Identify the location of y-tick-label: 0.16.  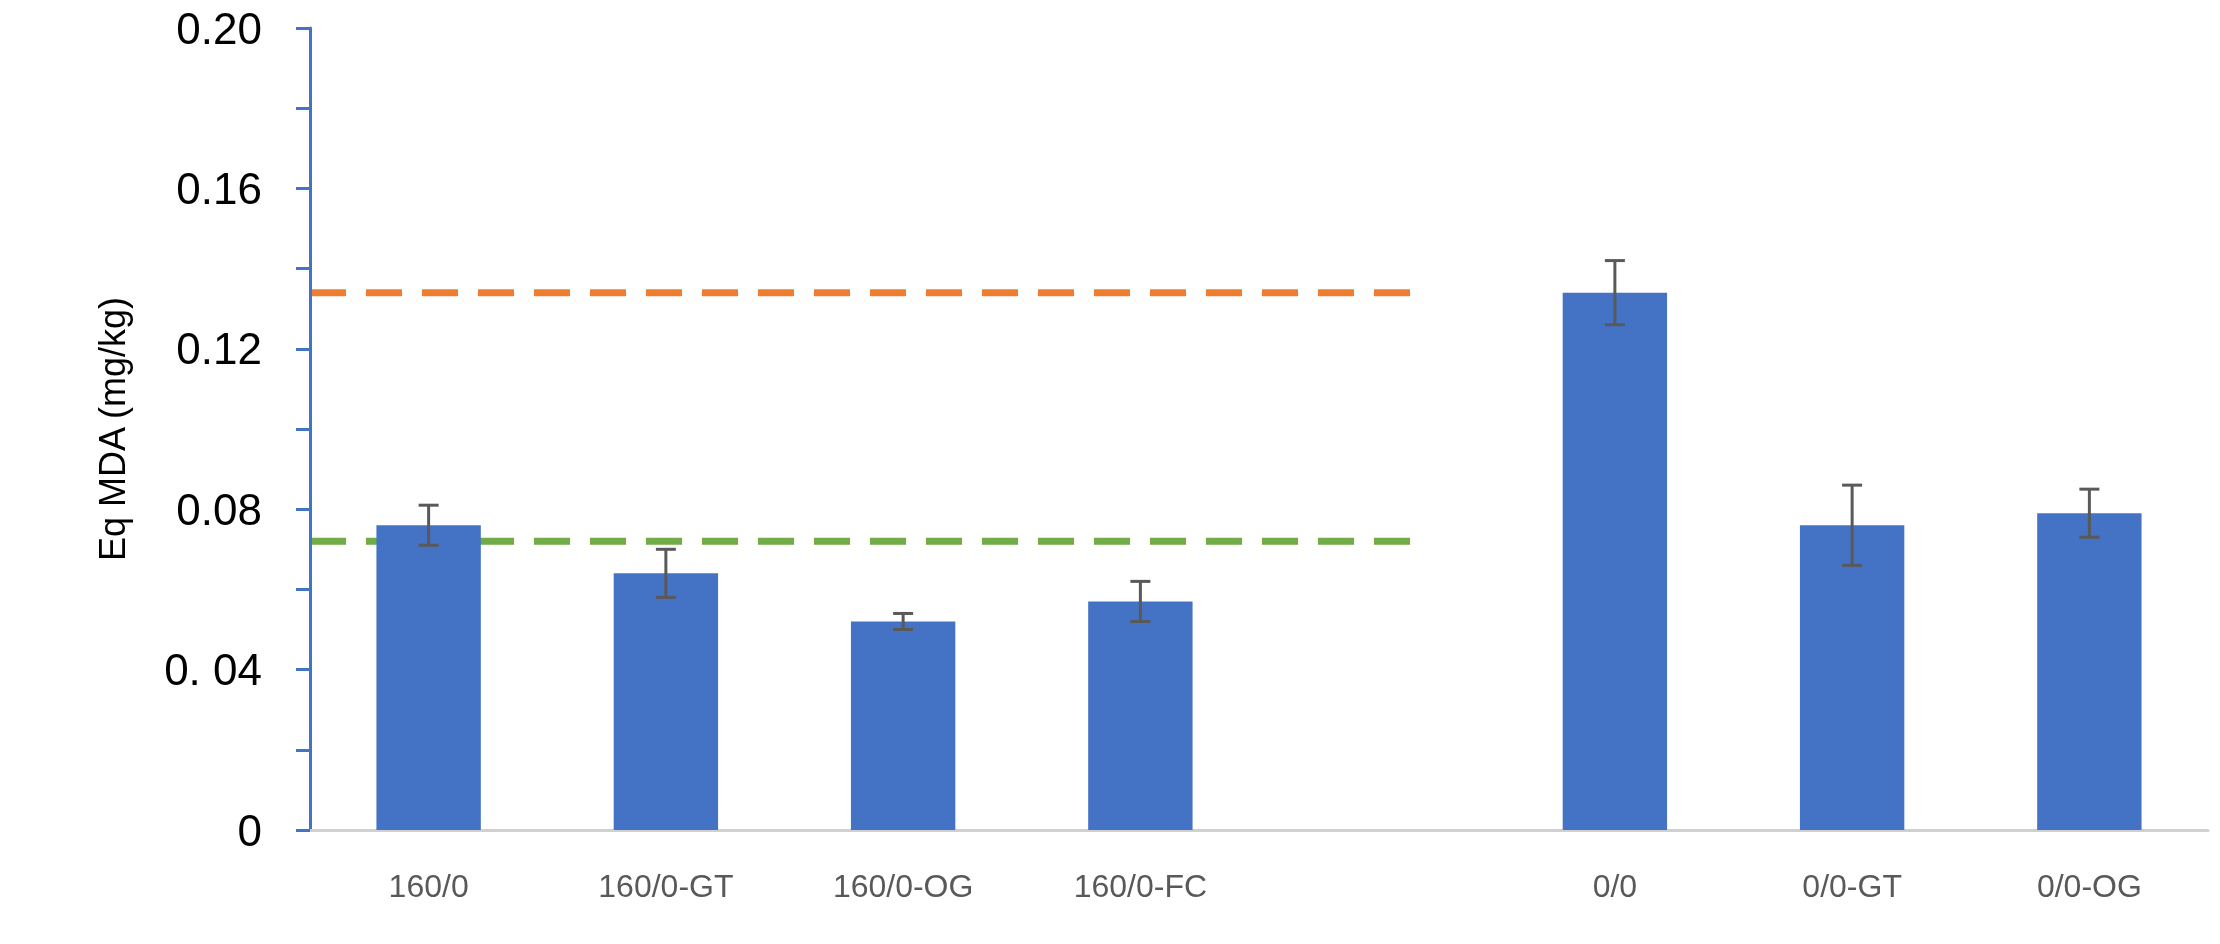
(219, 188).